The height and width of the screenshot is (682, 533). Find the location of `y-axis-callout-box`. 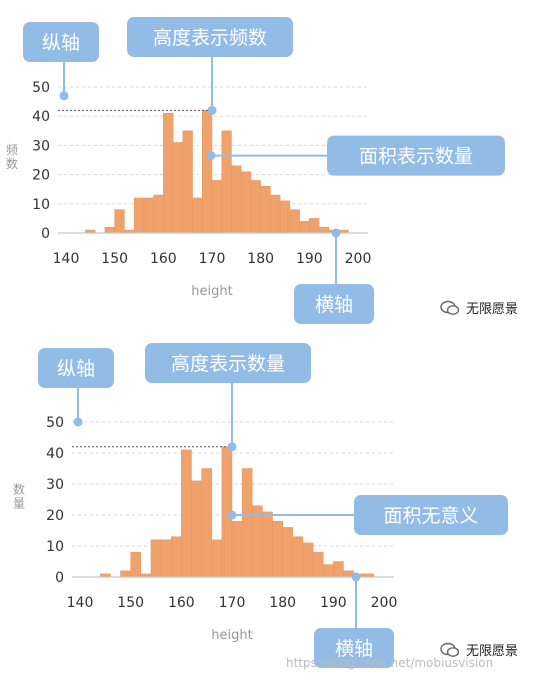

y-axis-callout-box is located at coordinates (61, 42).